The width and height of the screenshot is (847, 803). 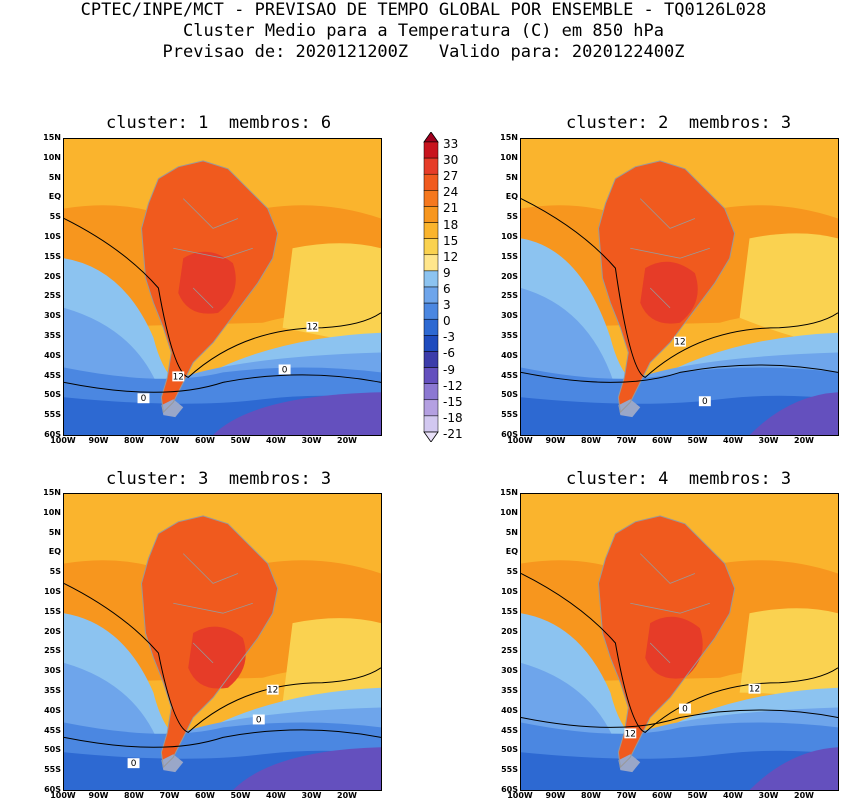 I want to click on lon-label: 80W, so click(x=591, y=440).